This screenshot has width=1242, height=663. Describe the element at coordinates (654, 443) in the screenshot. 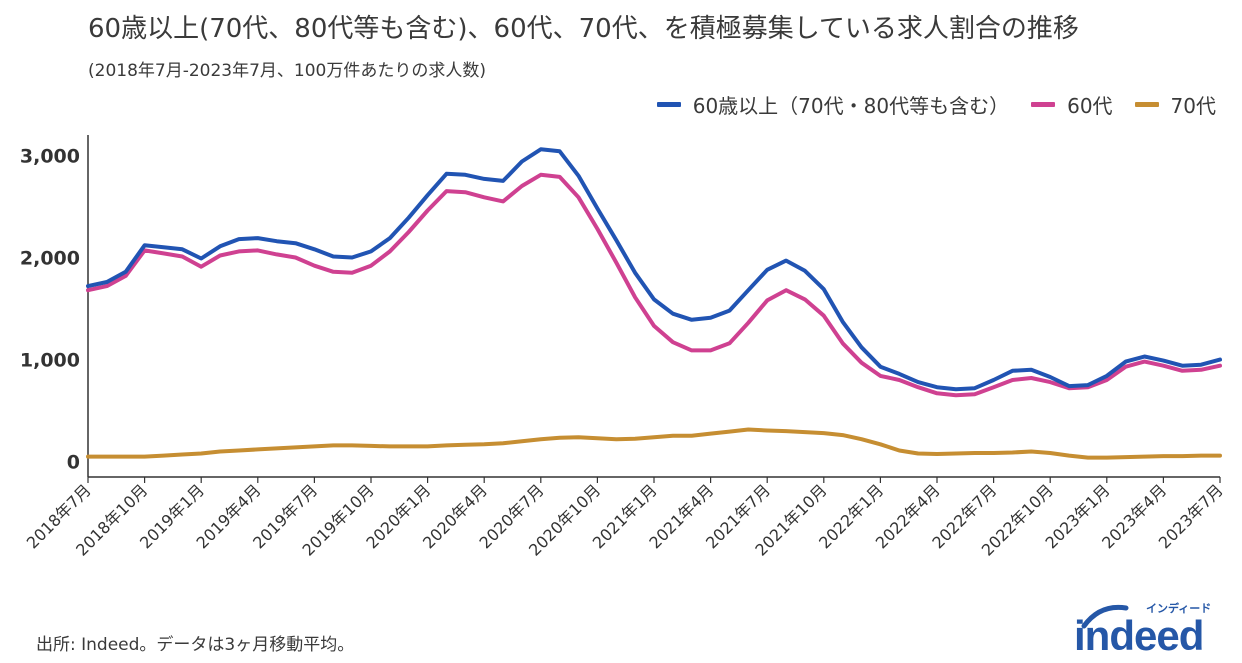

I see `series-line-70s` at that location.